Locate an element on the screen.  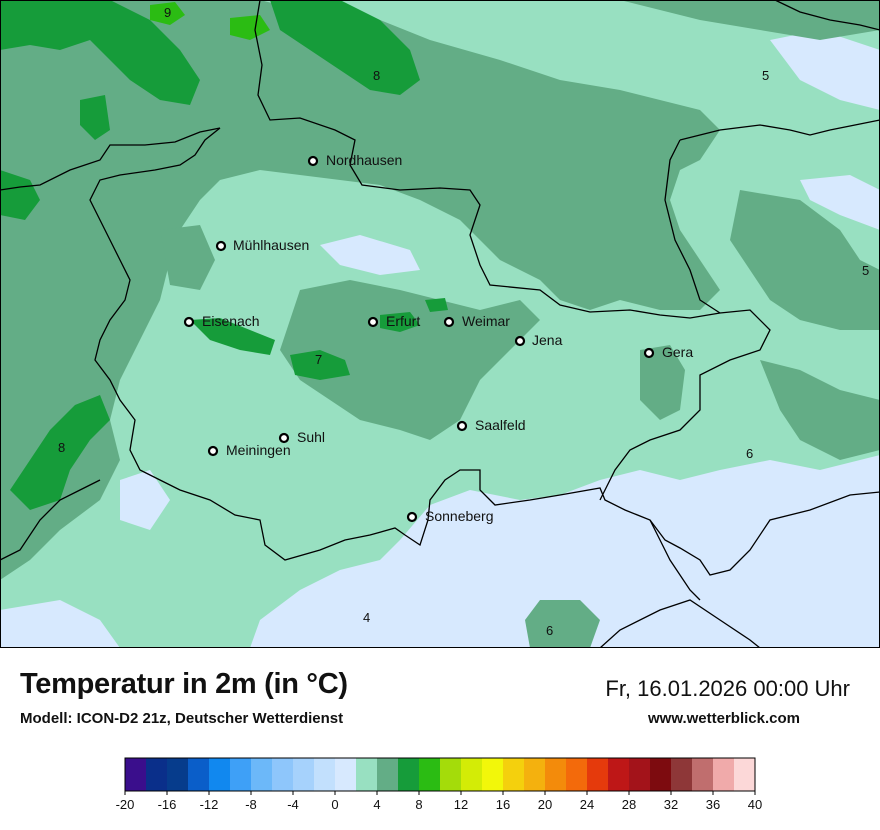
contour-label: 6 is located at coordinates (549, 630).